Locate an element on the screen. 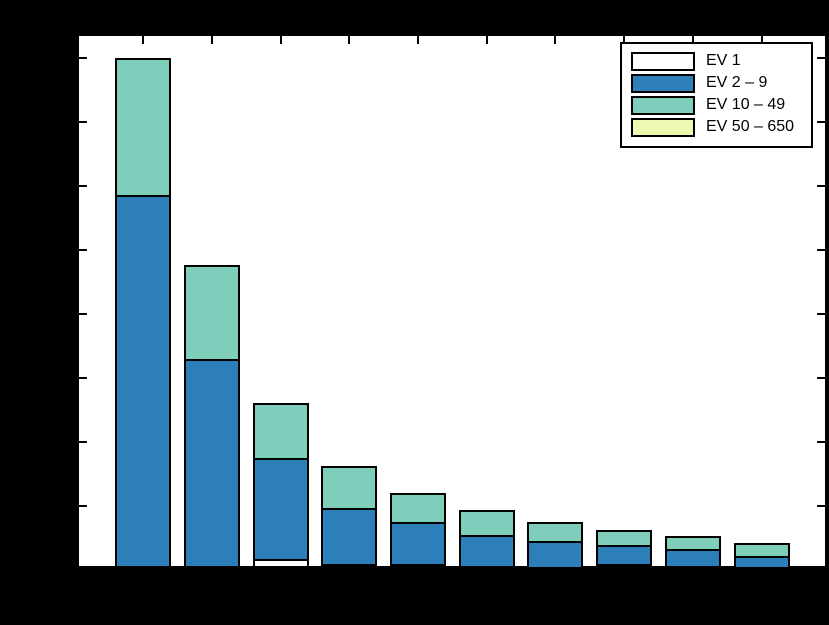  legend-label-ev10-49: EV 10 – 49 is located at coordinates (746, 104).